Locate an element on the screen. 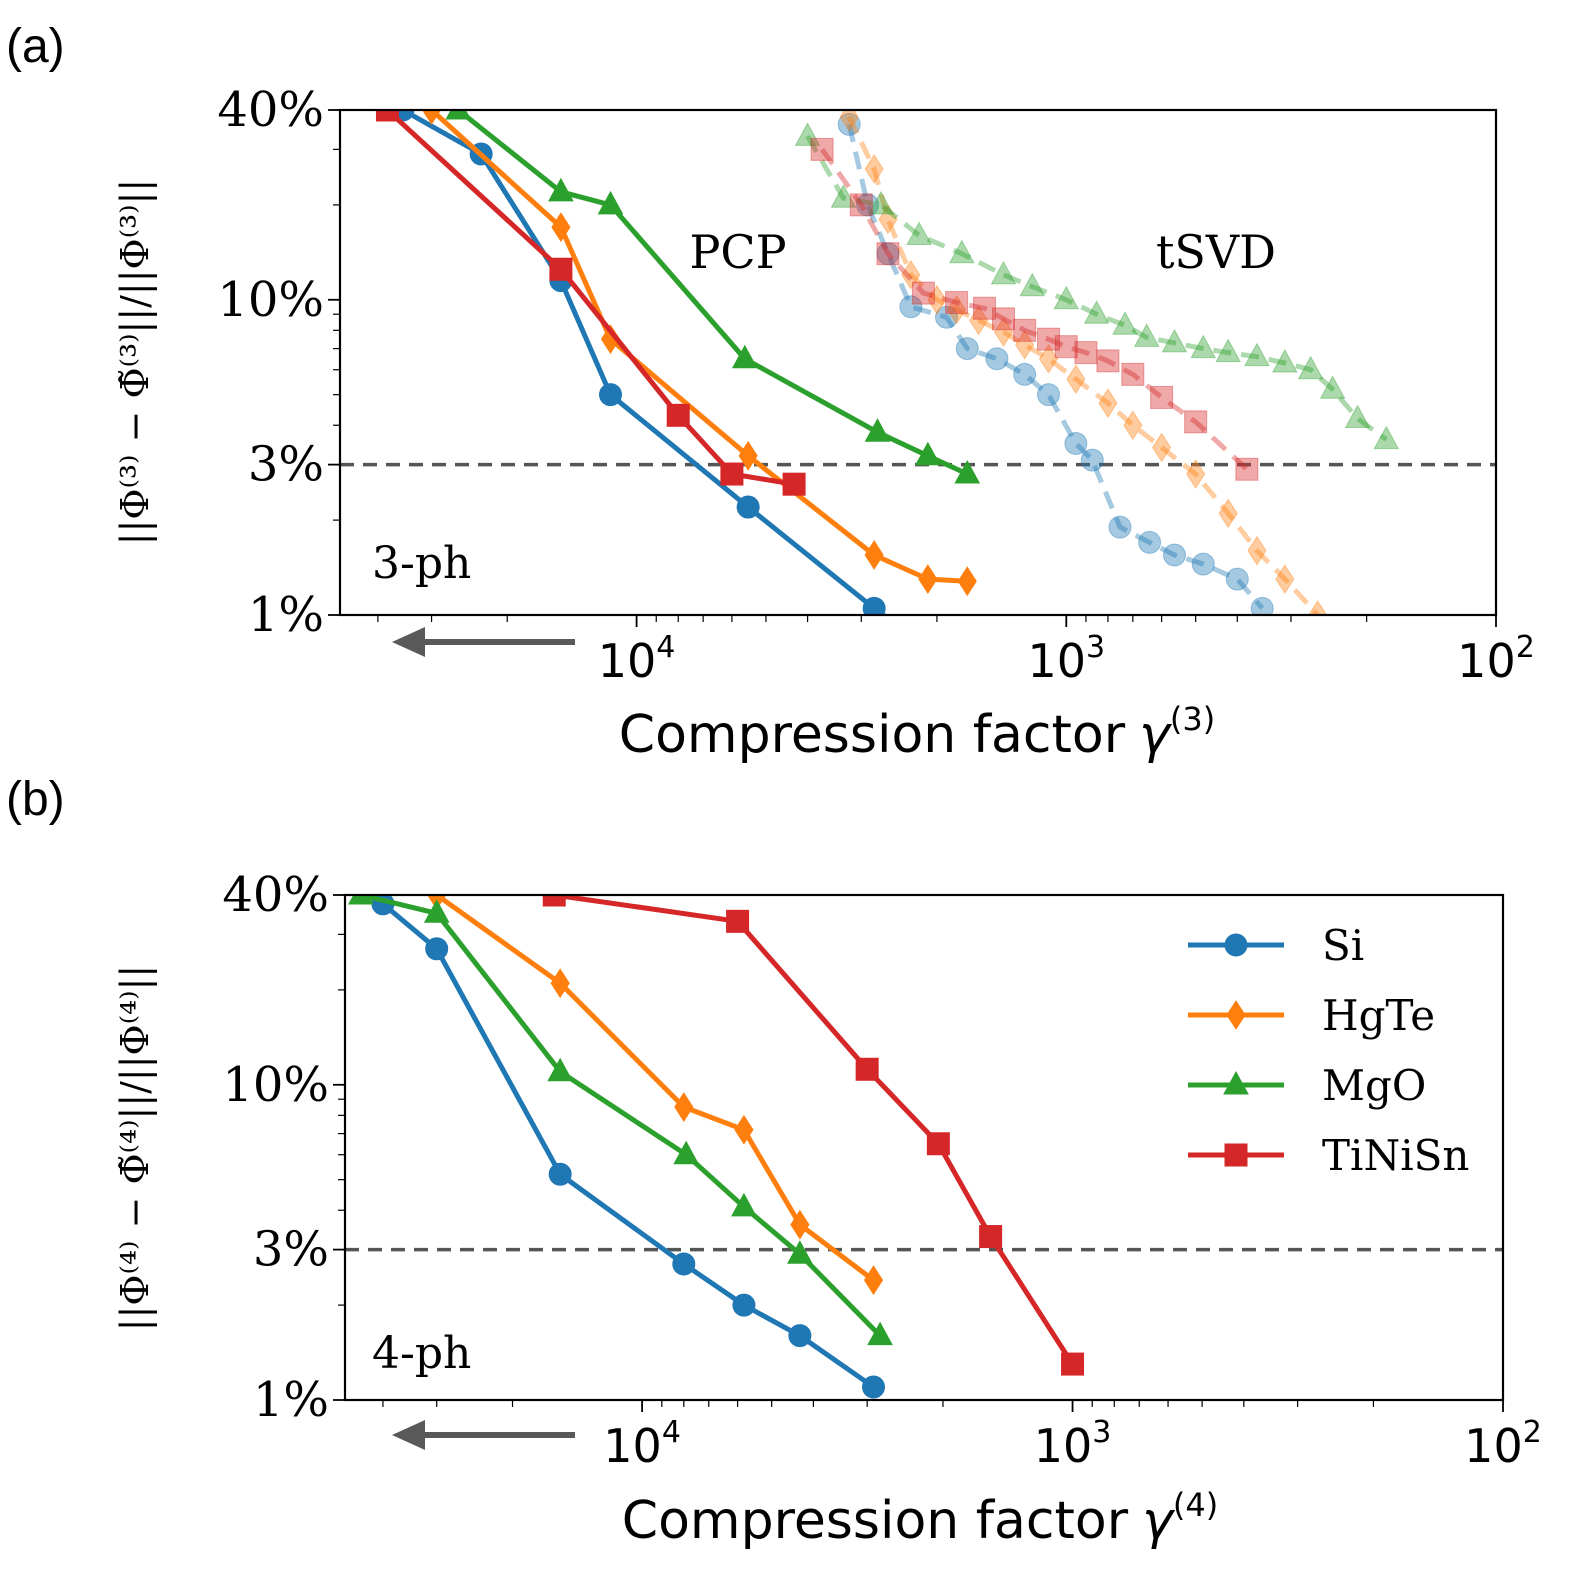 Image resolution: width=1578 pixels, height=1578 pixels. line-mgo-tsvd is located at coordinates (1096, 288).